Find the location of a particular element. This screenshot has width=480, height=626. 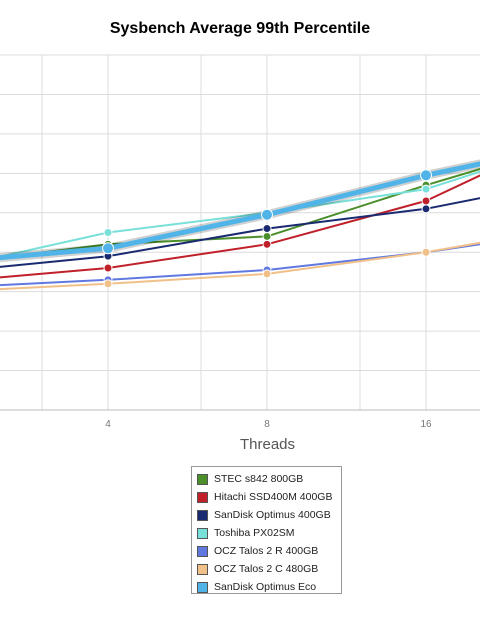

legend-label: OCZ Talos 2 R 400GB is located at coordinates (266, 551).